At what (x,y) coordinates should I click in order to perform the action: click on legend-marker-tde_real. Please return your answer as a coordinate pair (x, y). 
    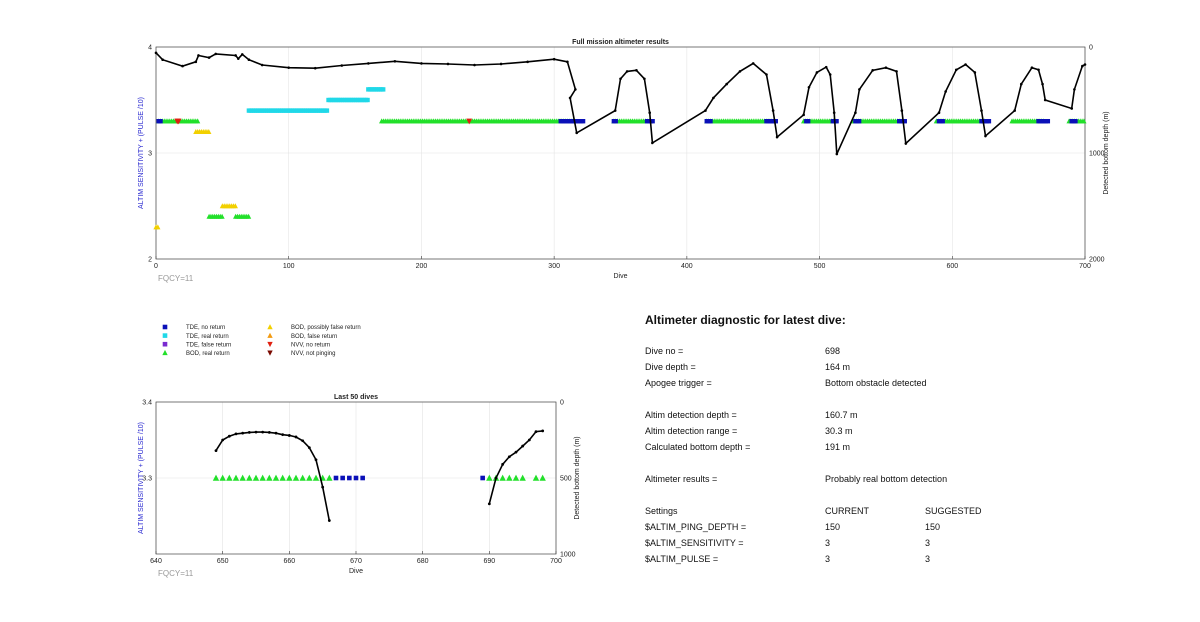
    Looking at the image, I should click on (165, 335).